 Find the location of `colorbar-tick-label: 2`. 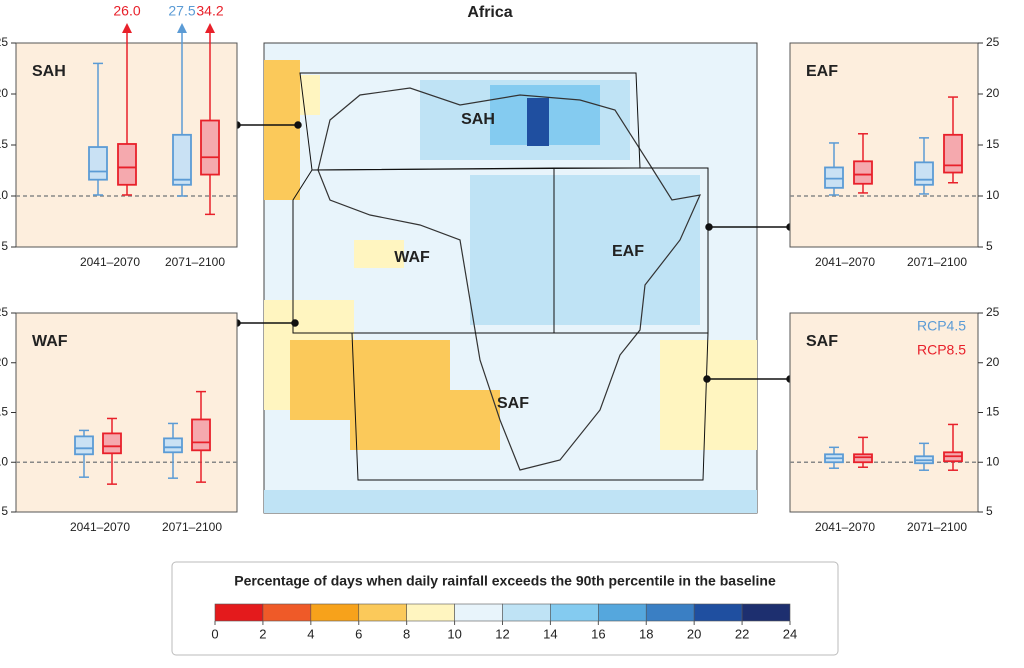

colorbar-tick-label: 2 is located at coordinates (262, 633).